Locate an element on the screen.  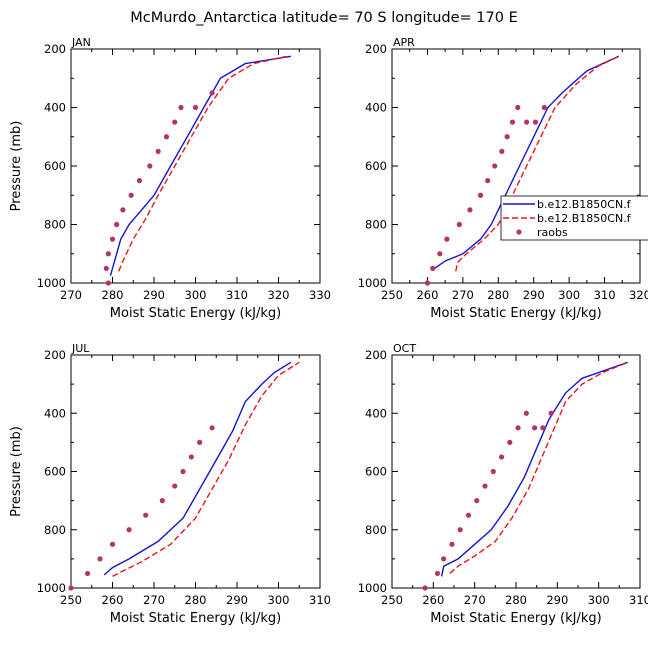
model1-line is located at coordinates (526, 162).